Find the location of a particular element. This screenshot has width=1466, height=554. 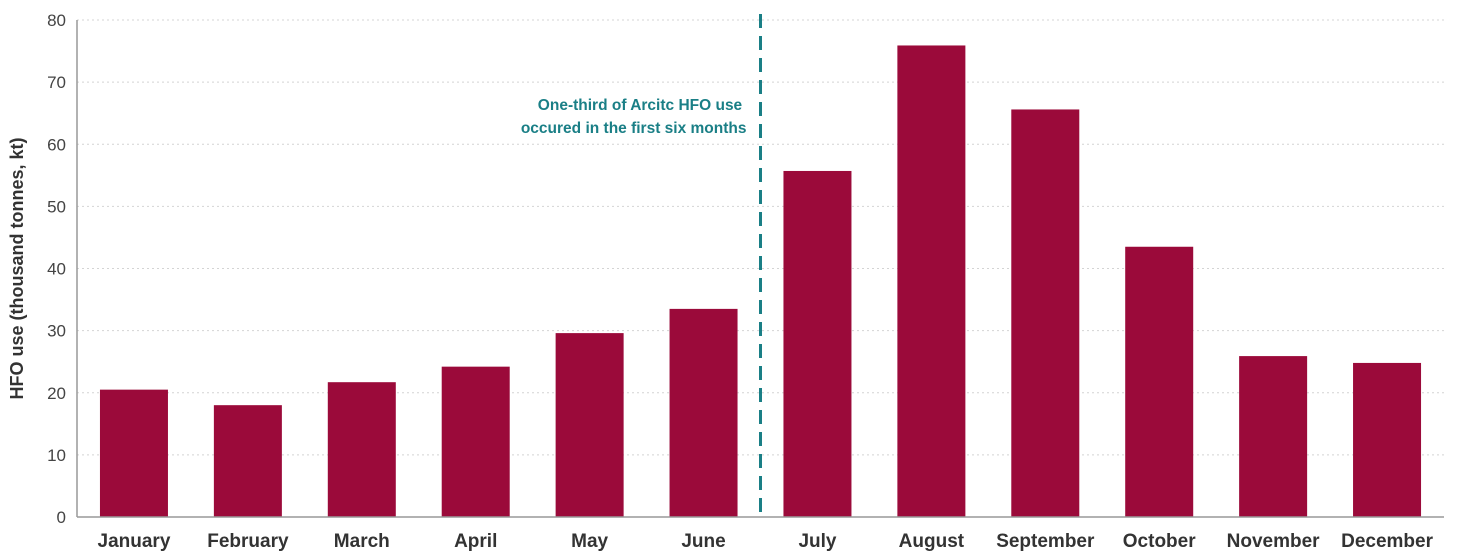

x-tick-label: March is located at coordinates (362, 541).